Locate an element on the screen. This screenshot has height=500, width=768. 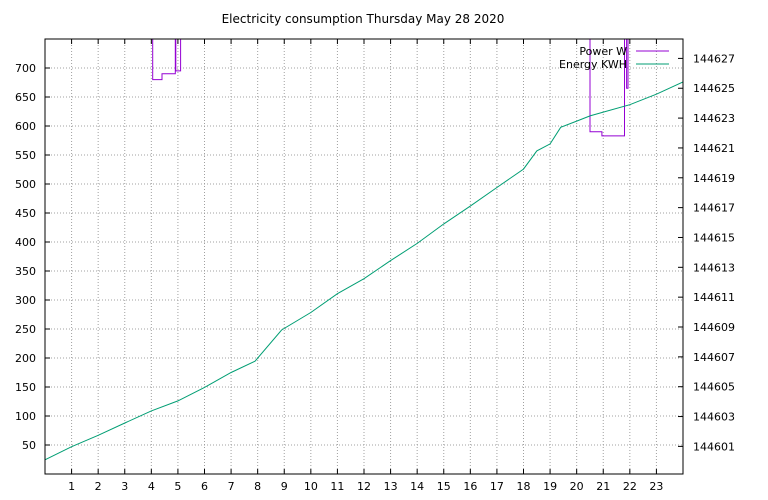
x-tick-label: 10 is located at coordinates (311, 486).